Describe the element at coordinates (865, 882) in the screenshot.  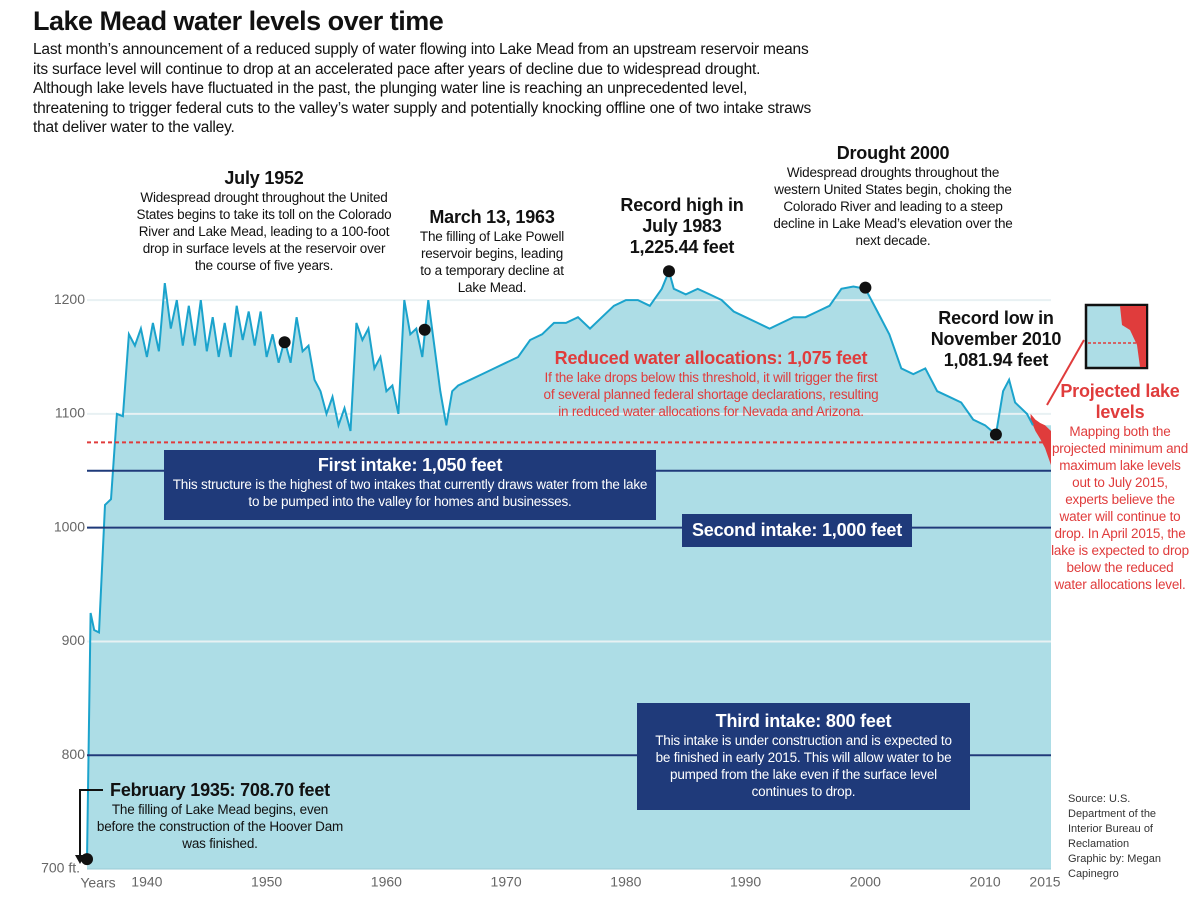
I see `x-tick-label: 2000` at that location.